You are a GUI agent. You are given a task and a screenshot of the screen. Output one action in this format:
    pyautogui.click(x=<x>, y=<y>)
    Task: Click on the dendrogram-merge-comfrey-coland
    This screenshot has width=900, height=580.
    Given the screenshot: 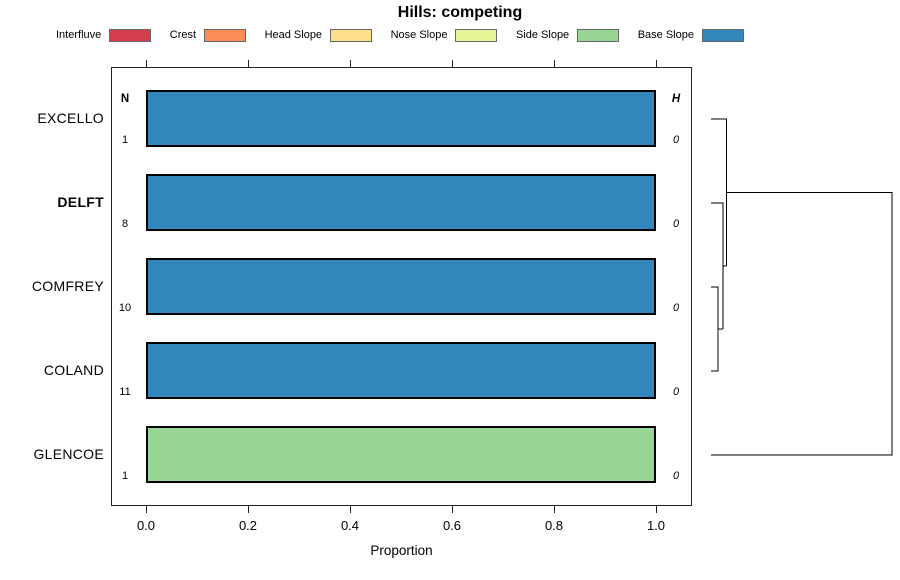 What is the action you would take?
    pyautogui.click(x=715, y=329)
    